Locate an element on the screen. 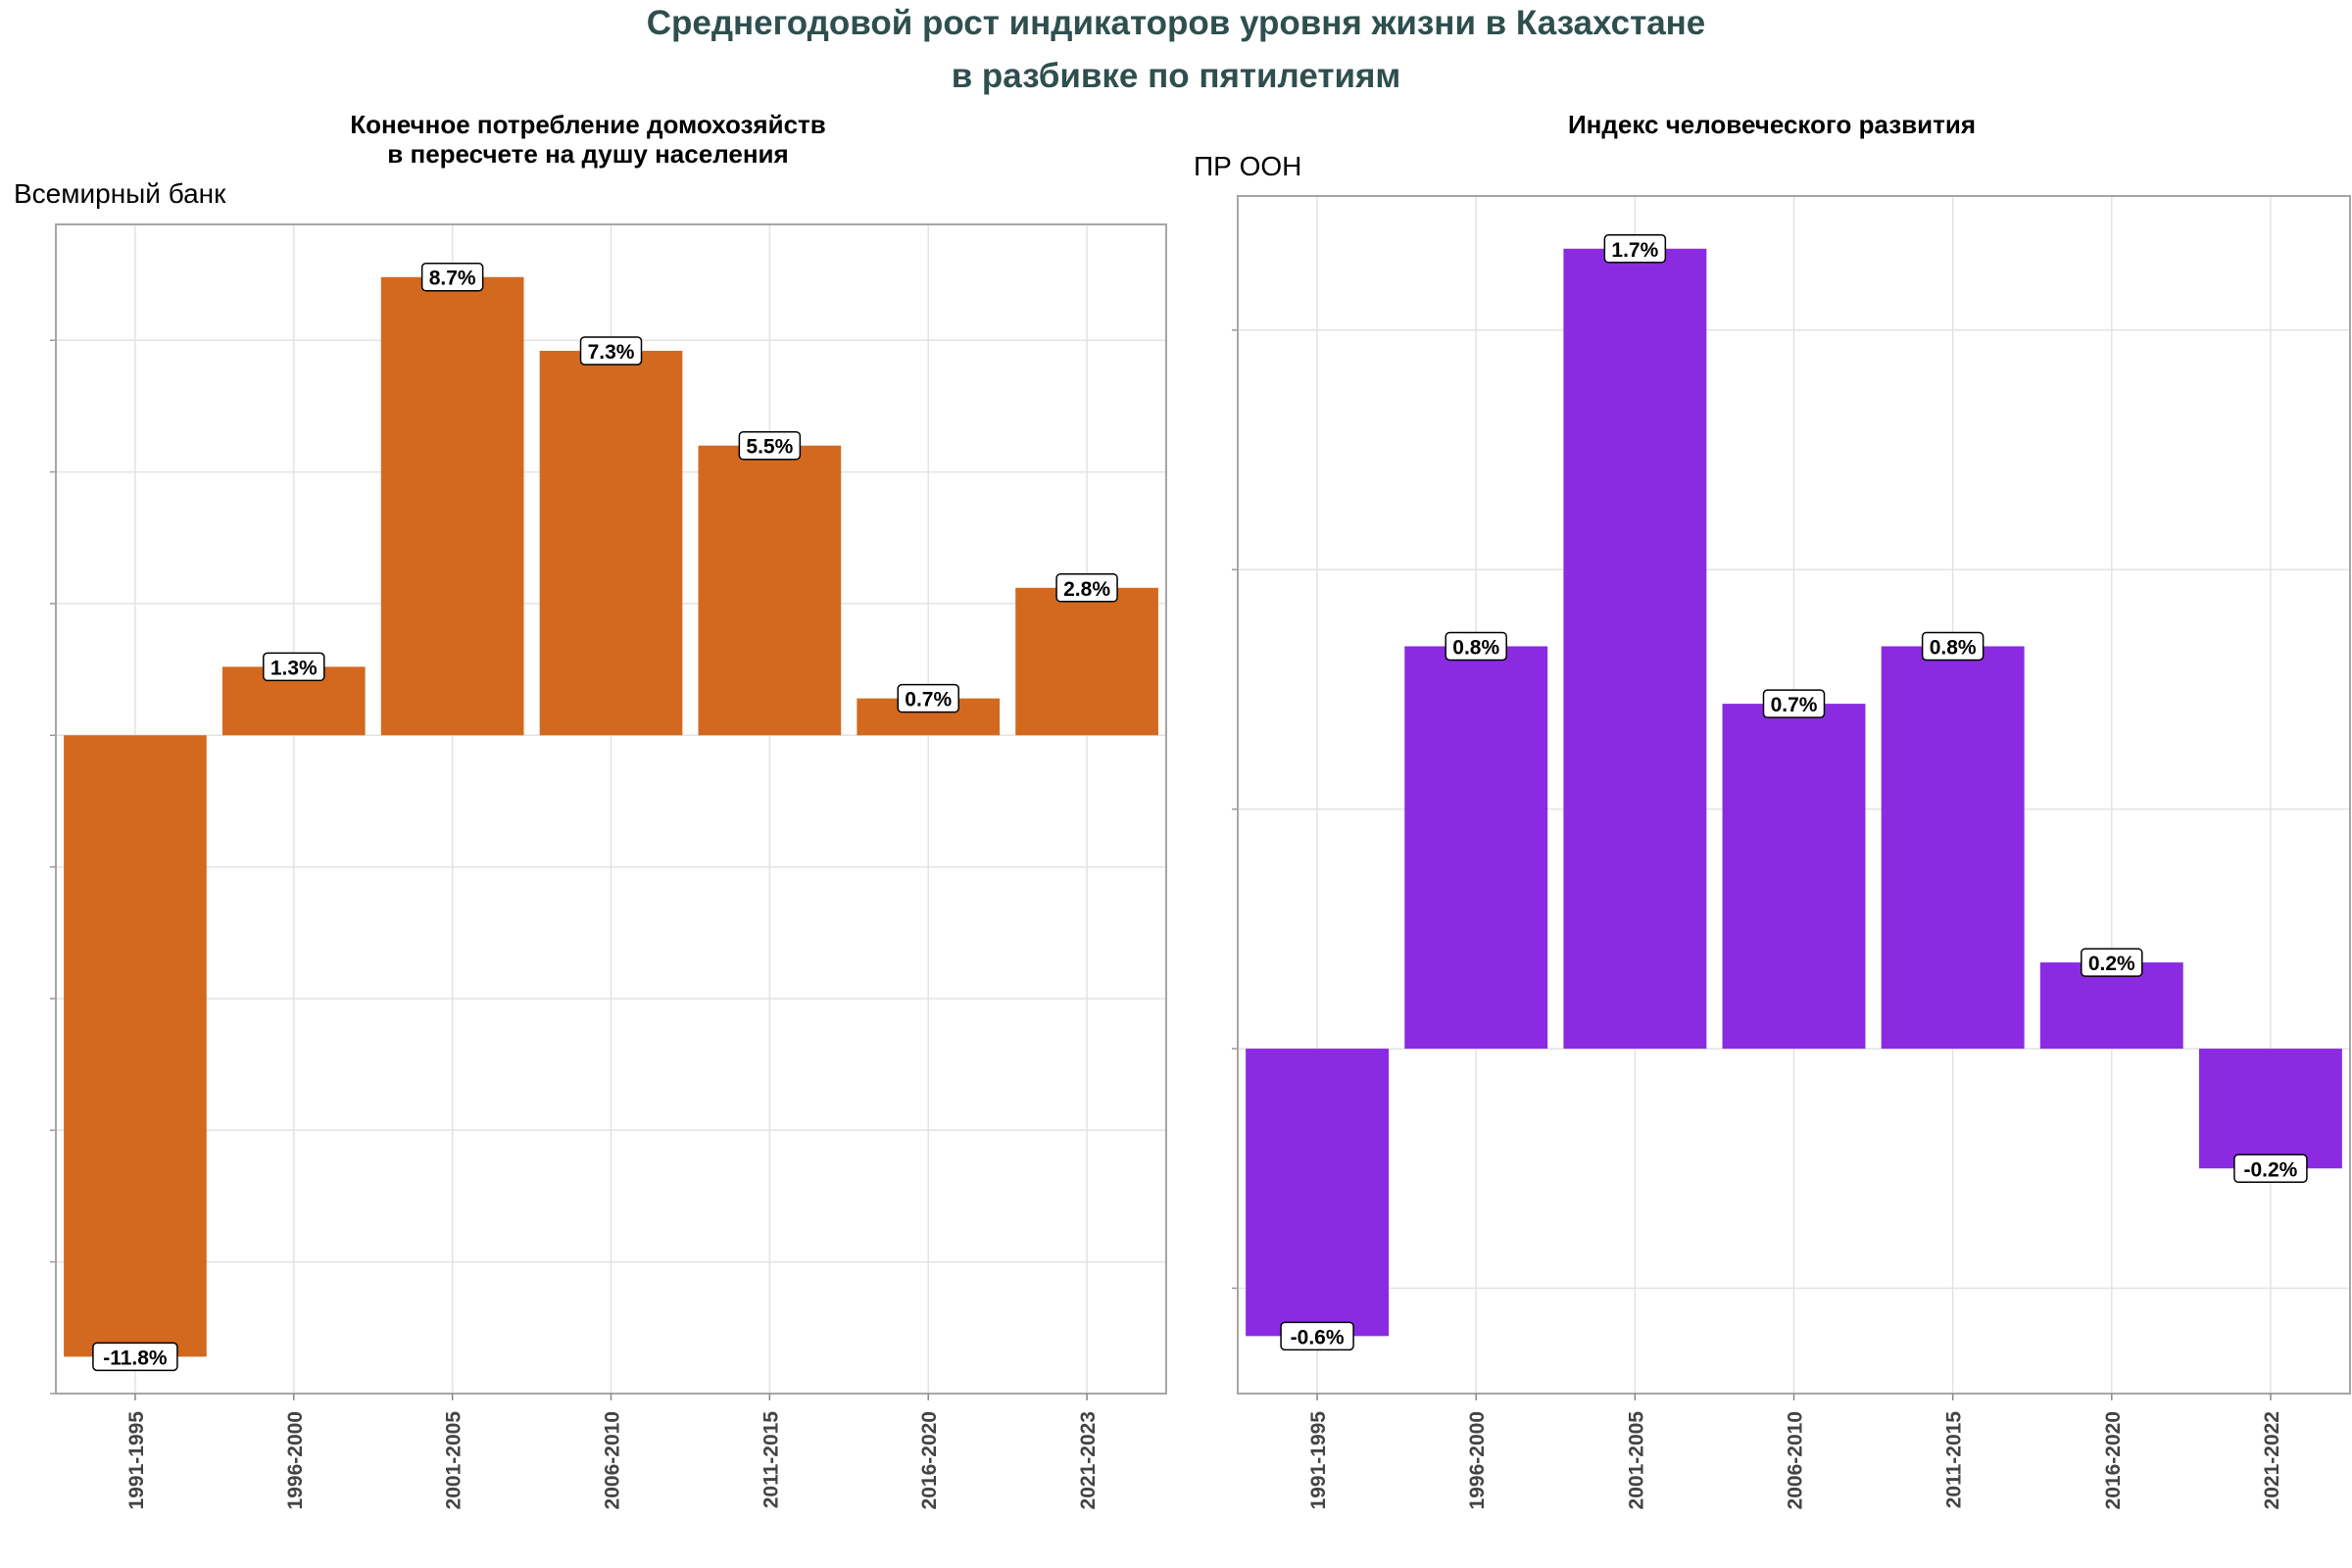 The height and width of the screenshot is (1568, 2352). right-panel-title-line1: Индекс человеческого развития is located at coordinates (1772, 124).